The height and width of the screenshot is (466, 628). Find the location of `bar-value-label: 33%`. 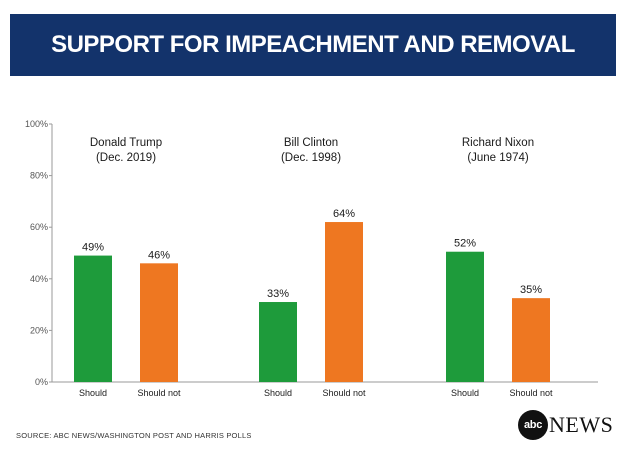

bar-value-label: 33% is located at coordinates (278, 294).